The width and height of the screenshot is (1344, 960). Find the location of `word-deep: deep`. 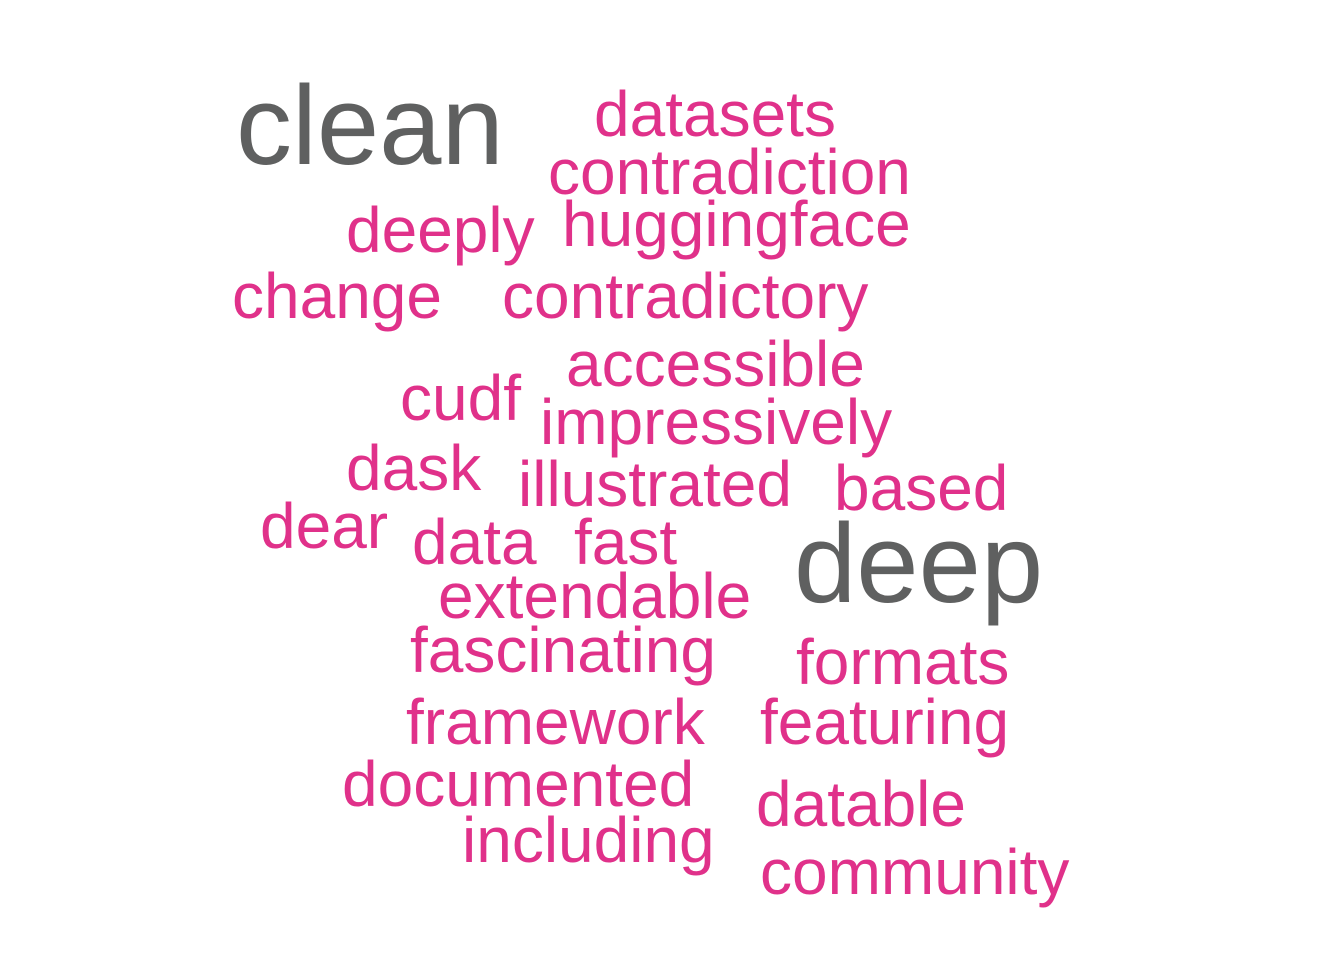

word-deep: deep is located at coordinates (919, 563).